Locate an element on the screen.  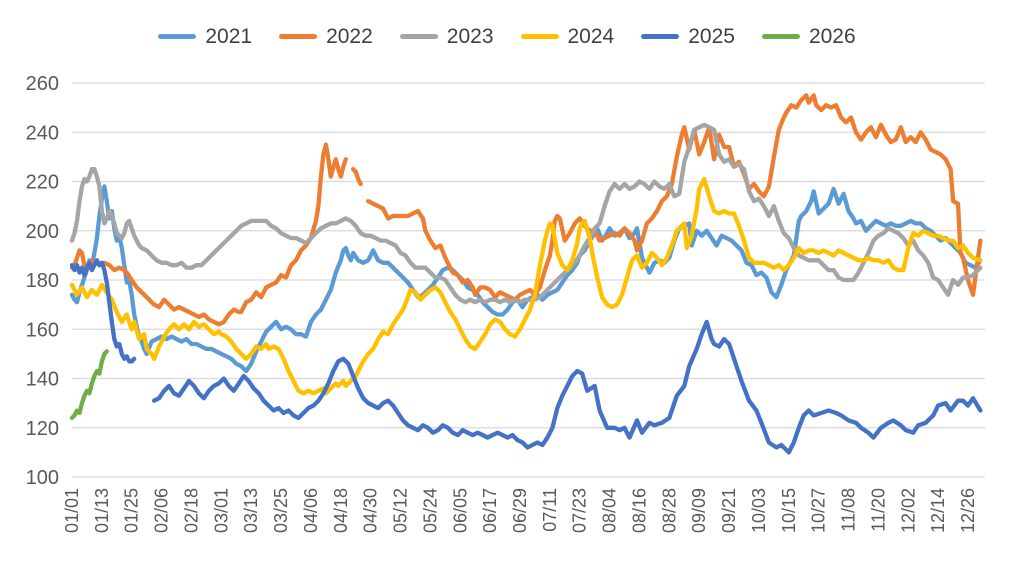
series-line-2025 is located at coordinates (103, 311).